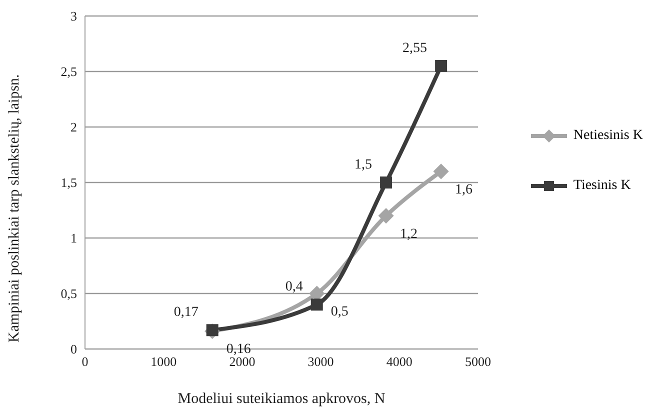 This screenshot has width=657, height=414. Describe the element at coordinates (415, 48) in the screenshot. I see `data-label: 2,55` at that location.